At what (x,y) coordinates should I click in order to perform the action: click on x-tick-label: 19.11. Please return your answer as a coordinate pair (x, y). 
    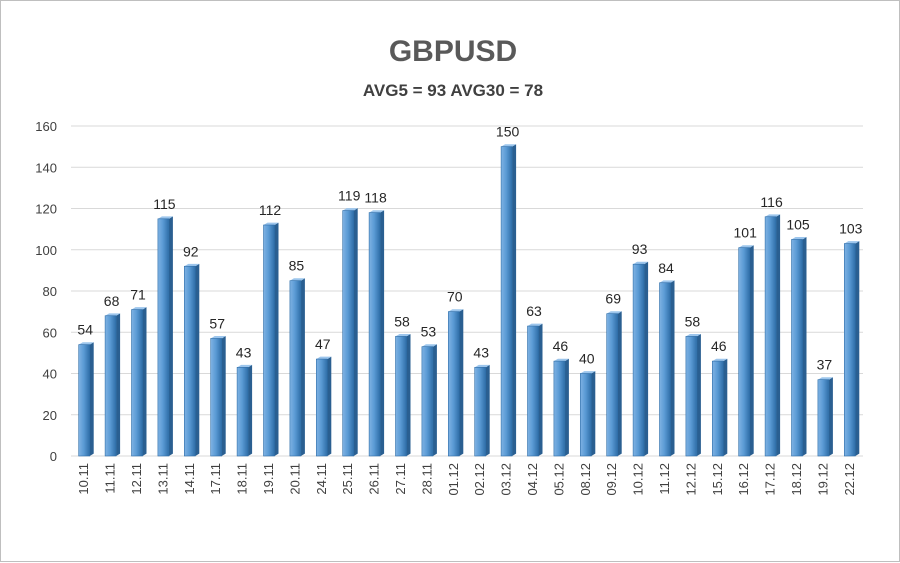
    Looking at the image, I should click on (268, 479).